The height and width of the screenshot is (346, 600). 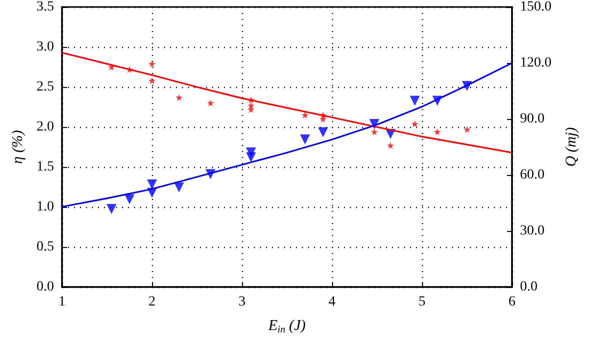 I want to click on y-tick-label: 3.0, so click(x=45, y=47).